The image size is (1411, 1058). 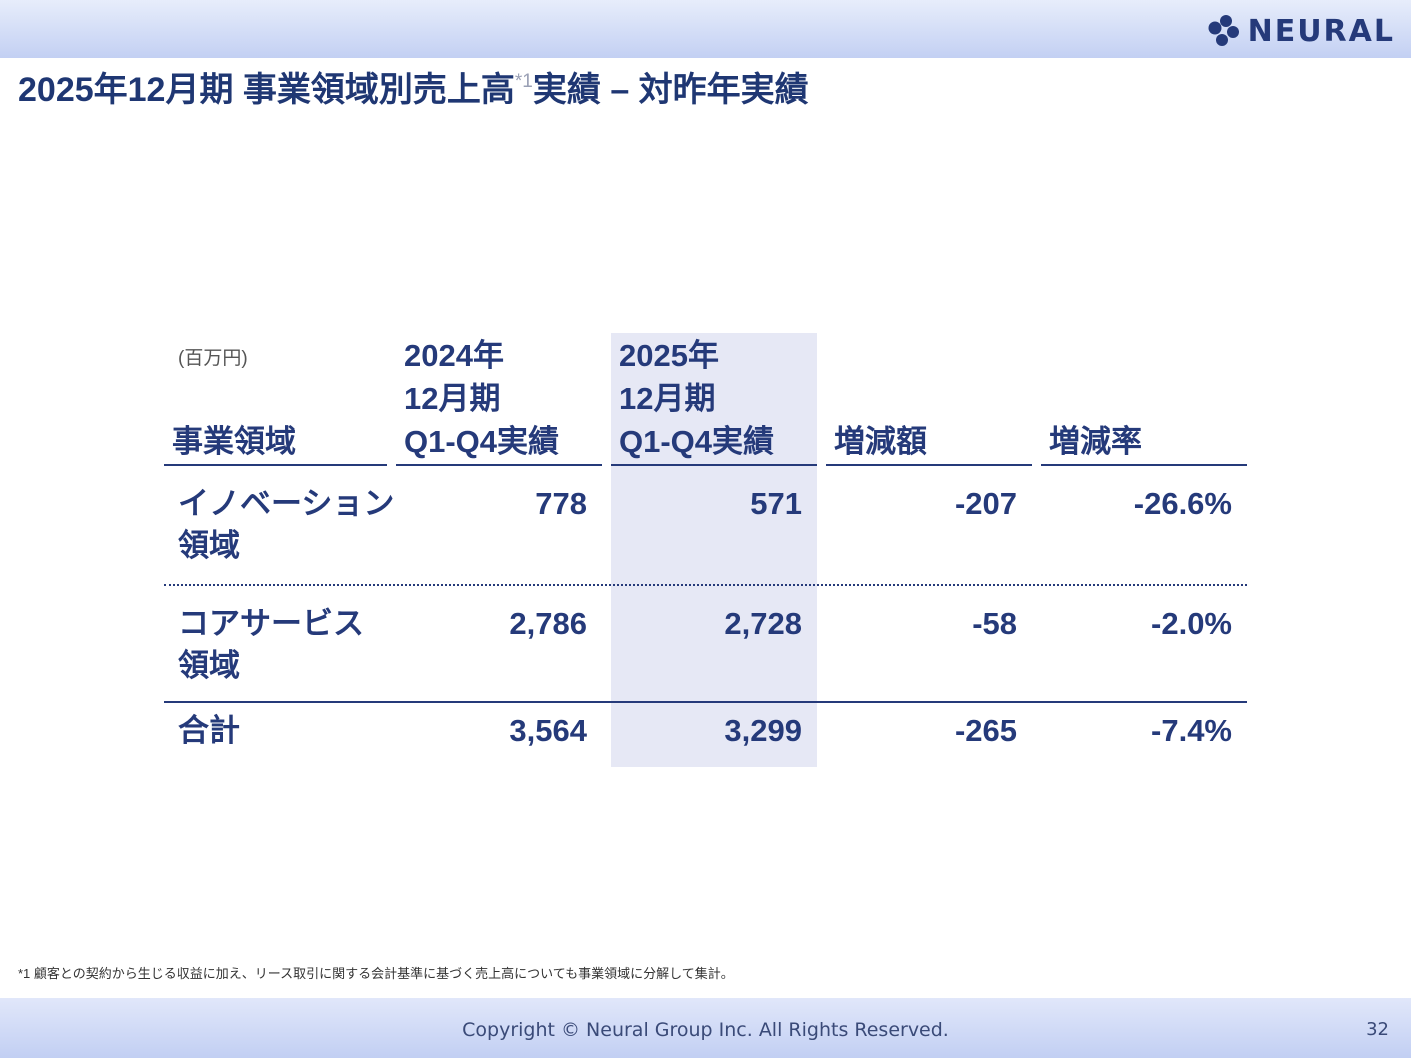 I want to click on table-row-label: コアサービス 領域, so click(x=271, y=645).